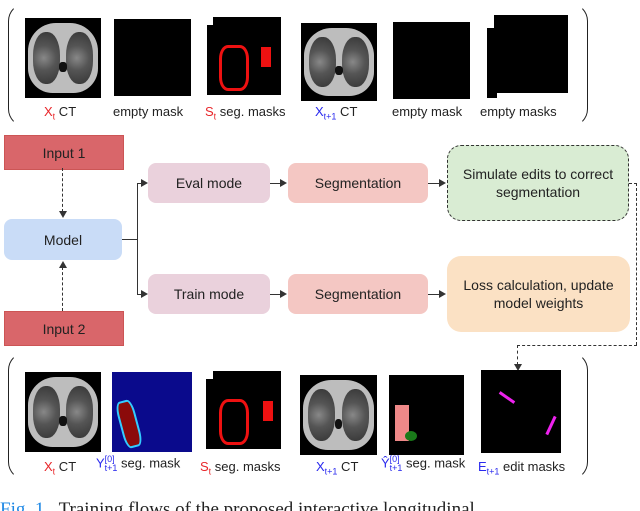 This screenshot has height=511, width=640. I want to click on segmentation-train-box: Segmentation, so click(358, 294).